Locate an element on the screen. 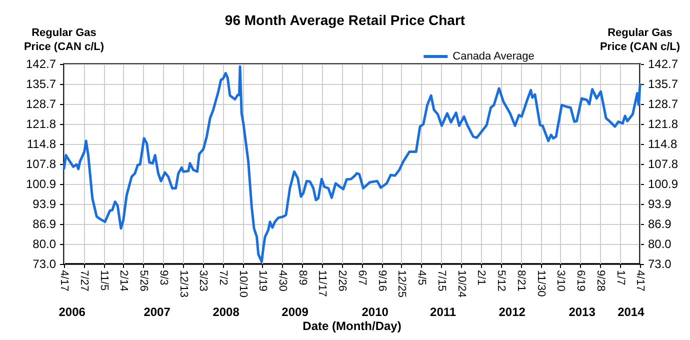 This screenshot has height=340, width=690. x-tick-label: 7/27 is located at coordinates (84, 281).